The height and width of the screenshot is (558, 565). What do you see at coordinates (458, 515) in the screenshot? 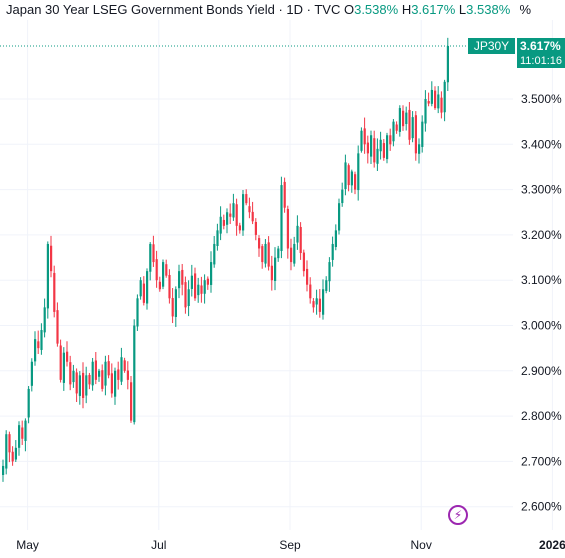
I see `lightning-icon: ⚡` at bounding box center [458, 515].